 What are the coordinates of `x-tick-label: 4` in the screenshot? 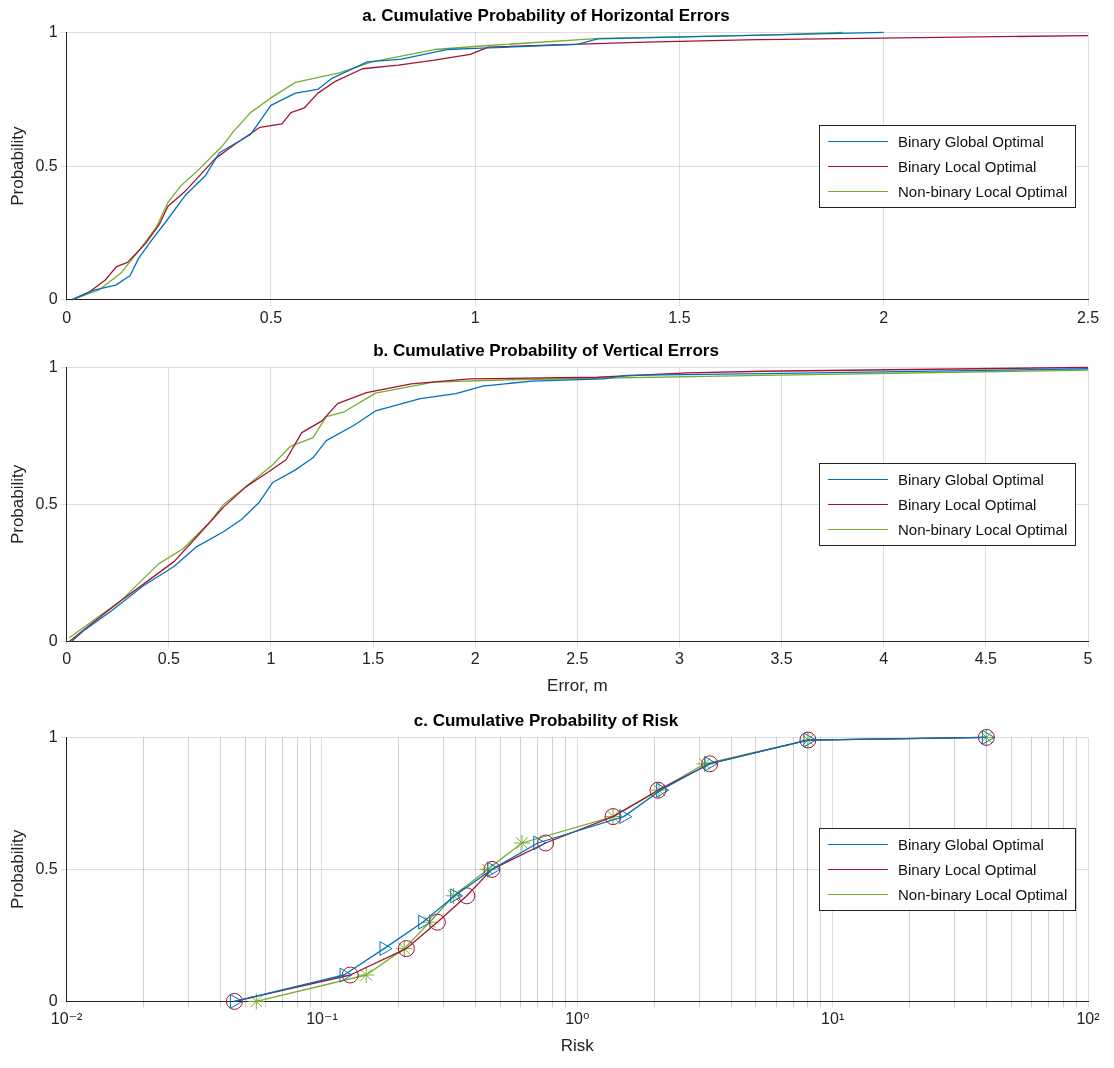 It's located at (884, 659).